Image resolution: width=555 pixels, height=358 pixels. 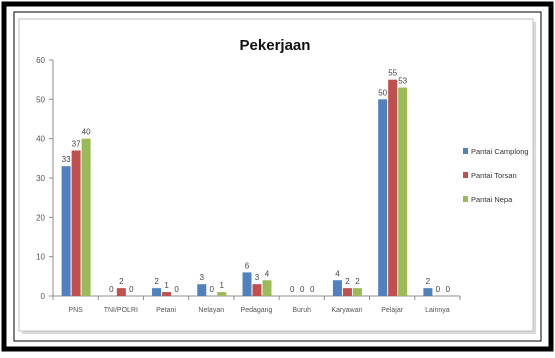 What do you see at coordinates (40, 178) in the screenshot?
I see `y-tick-label: 30` at bounding box center [40, 178].